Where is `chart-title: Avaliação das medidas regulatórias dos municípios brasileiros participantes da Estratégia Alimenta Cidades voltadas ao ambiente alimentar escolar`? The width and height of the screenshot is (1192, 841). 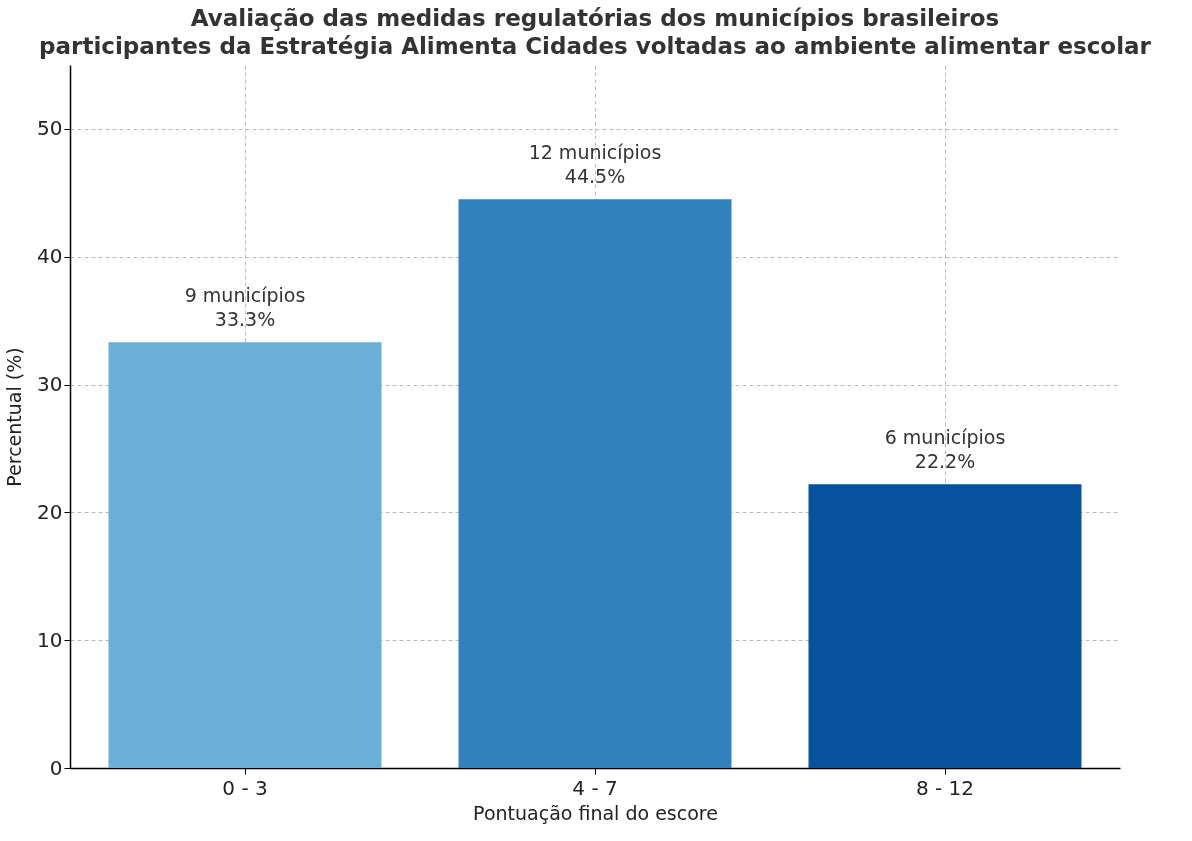 chart-title: Avaliação das medidas regulatórias dos municípios brasileiros participantes da Estratégia Alimenta Cidades voltadas ao ambiente alimentar escolar is located at coordinates (595, 32).